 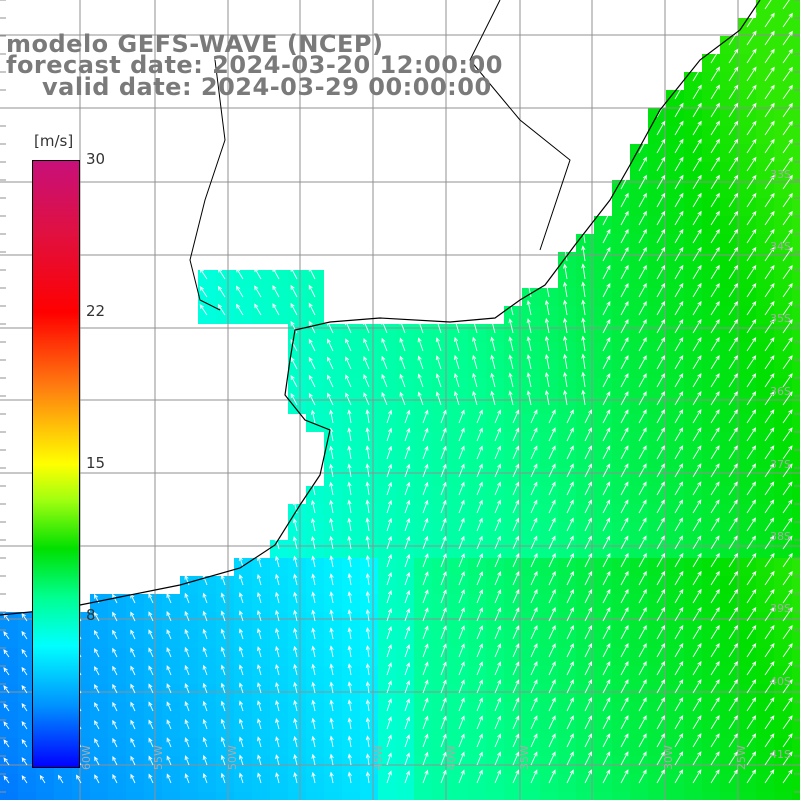 What do you see at coordinates (96, 463) in the screenshot?
I see `colorbar-tick-15: 15` at bounding box center [96, 463].